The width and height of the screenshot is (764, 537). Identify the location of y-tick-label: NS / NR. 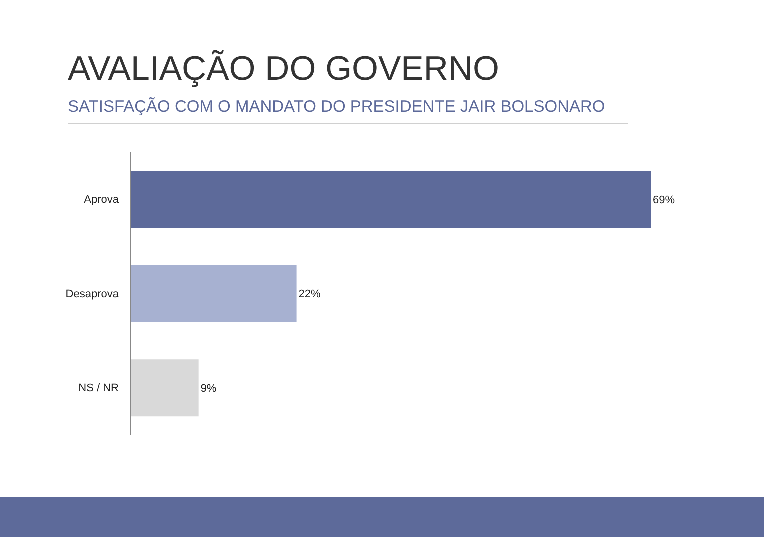
(99, 388).